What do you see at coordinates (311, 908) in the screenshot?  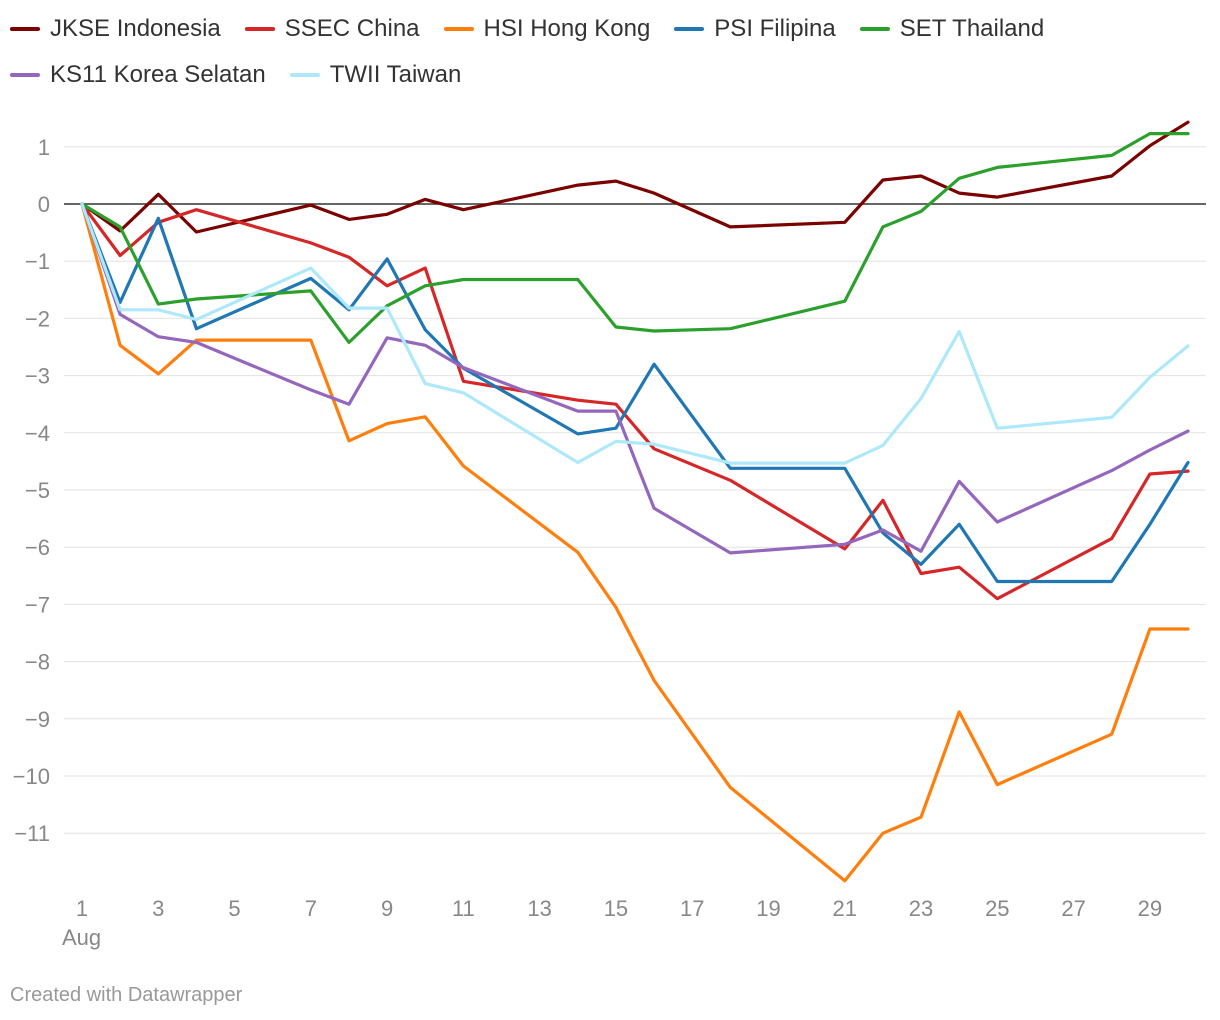 I see `x-tick-label: 7` at bounding box center [311, 908].